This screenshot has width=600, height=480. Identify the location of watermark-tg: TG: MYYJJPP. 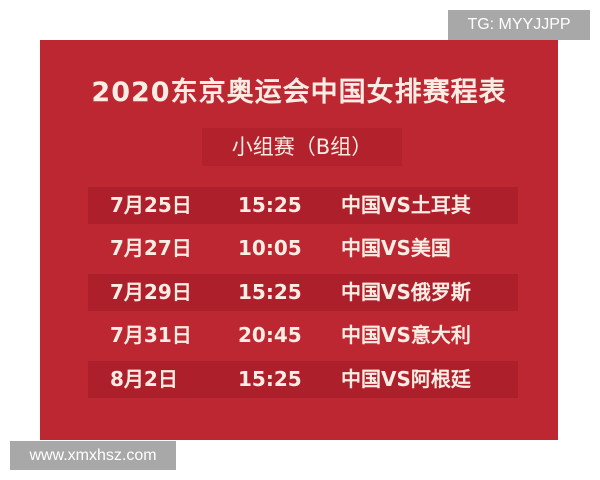
(519, 25).